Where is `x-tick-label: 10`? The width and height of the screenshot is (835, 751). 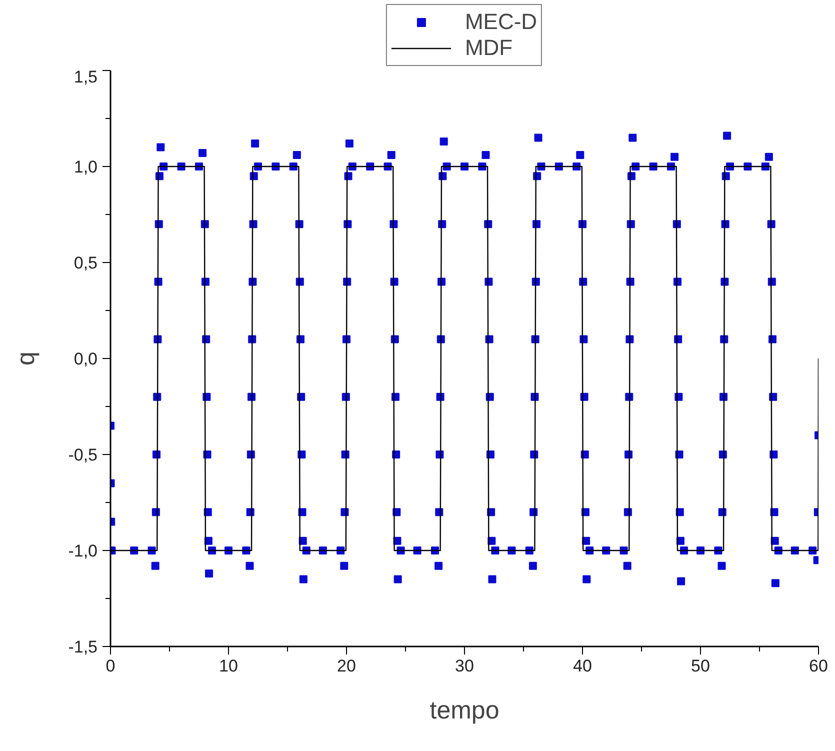
x-tick-label: 10 is located at coordinates (228, 666).